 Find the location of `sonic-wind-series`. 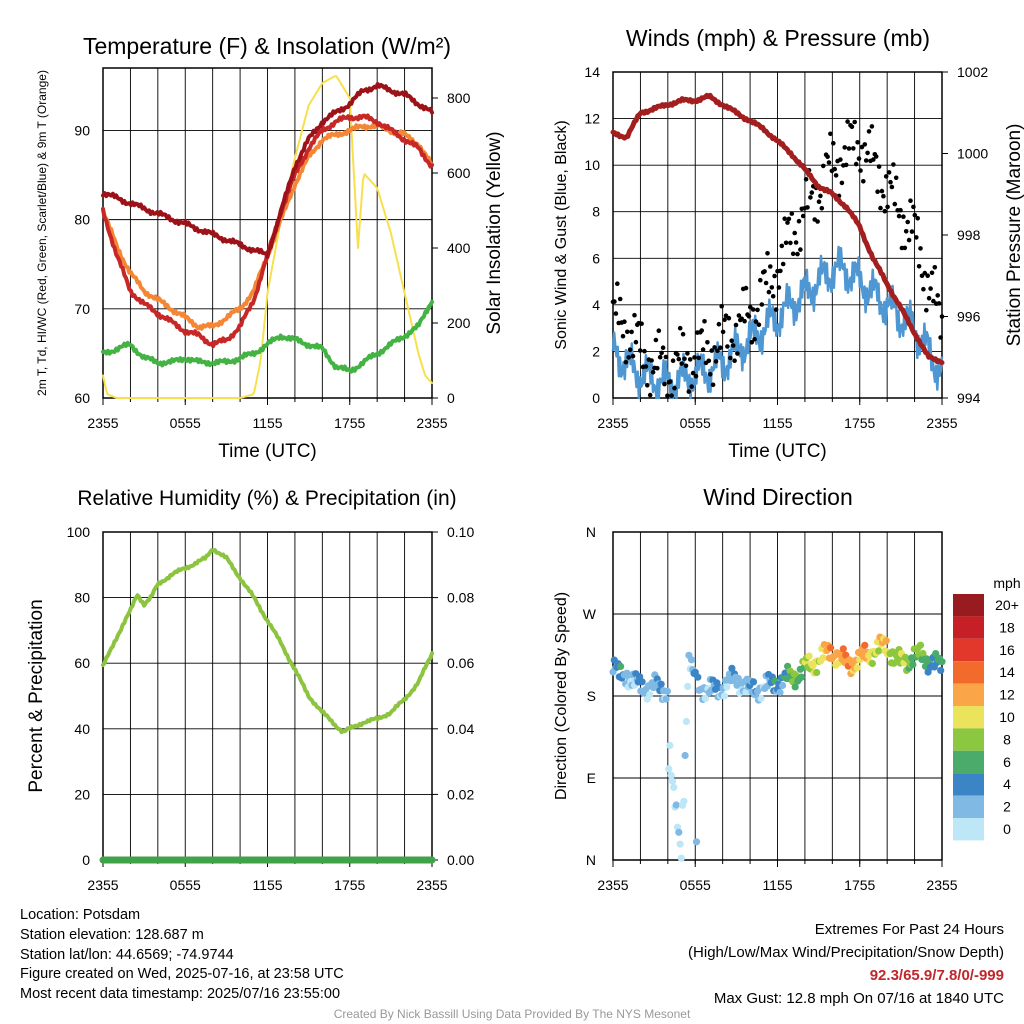

sonic-wind-series is located at coordinates (777, 322).